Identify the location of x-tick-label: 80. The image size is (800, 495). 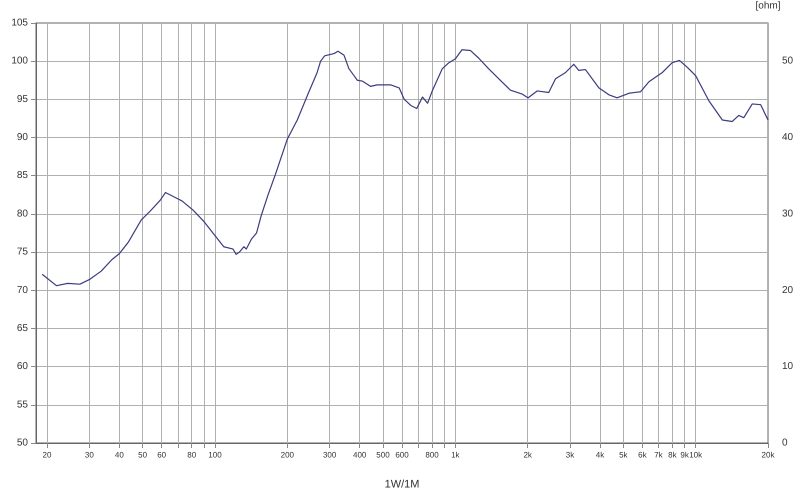
(192, 455).